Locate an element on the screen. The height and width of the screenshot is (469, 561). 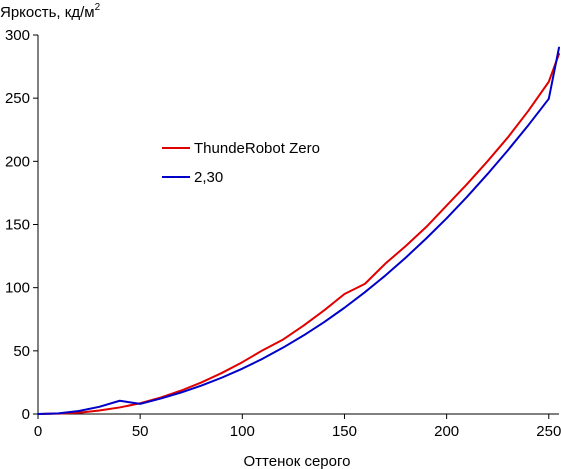
y-tick-label: 200 is located at coordinates (17, 161).